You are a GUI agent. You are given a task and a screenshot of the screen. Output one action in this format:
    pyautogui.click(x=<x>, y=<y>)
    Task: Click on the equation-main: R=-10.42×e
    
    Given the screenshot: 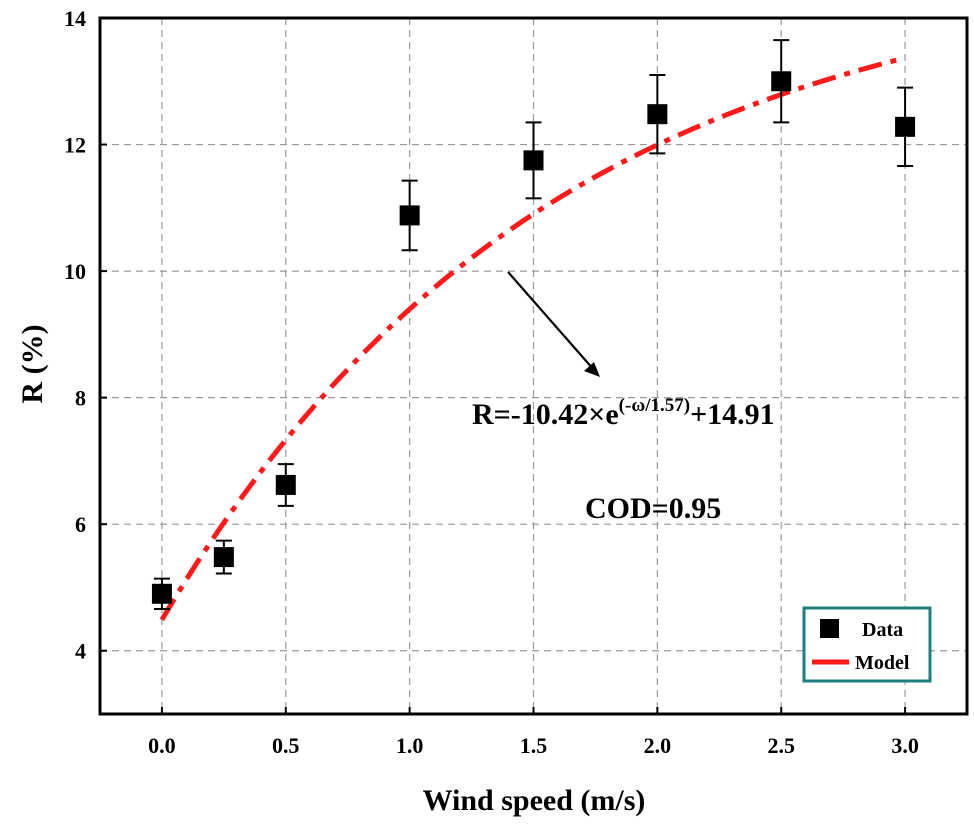 What is the action you would take?
    pyautogui.click(x=545, y=414)
    